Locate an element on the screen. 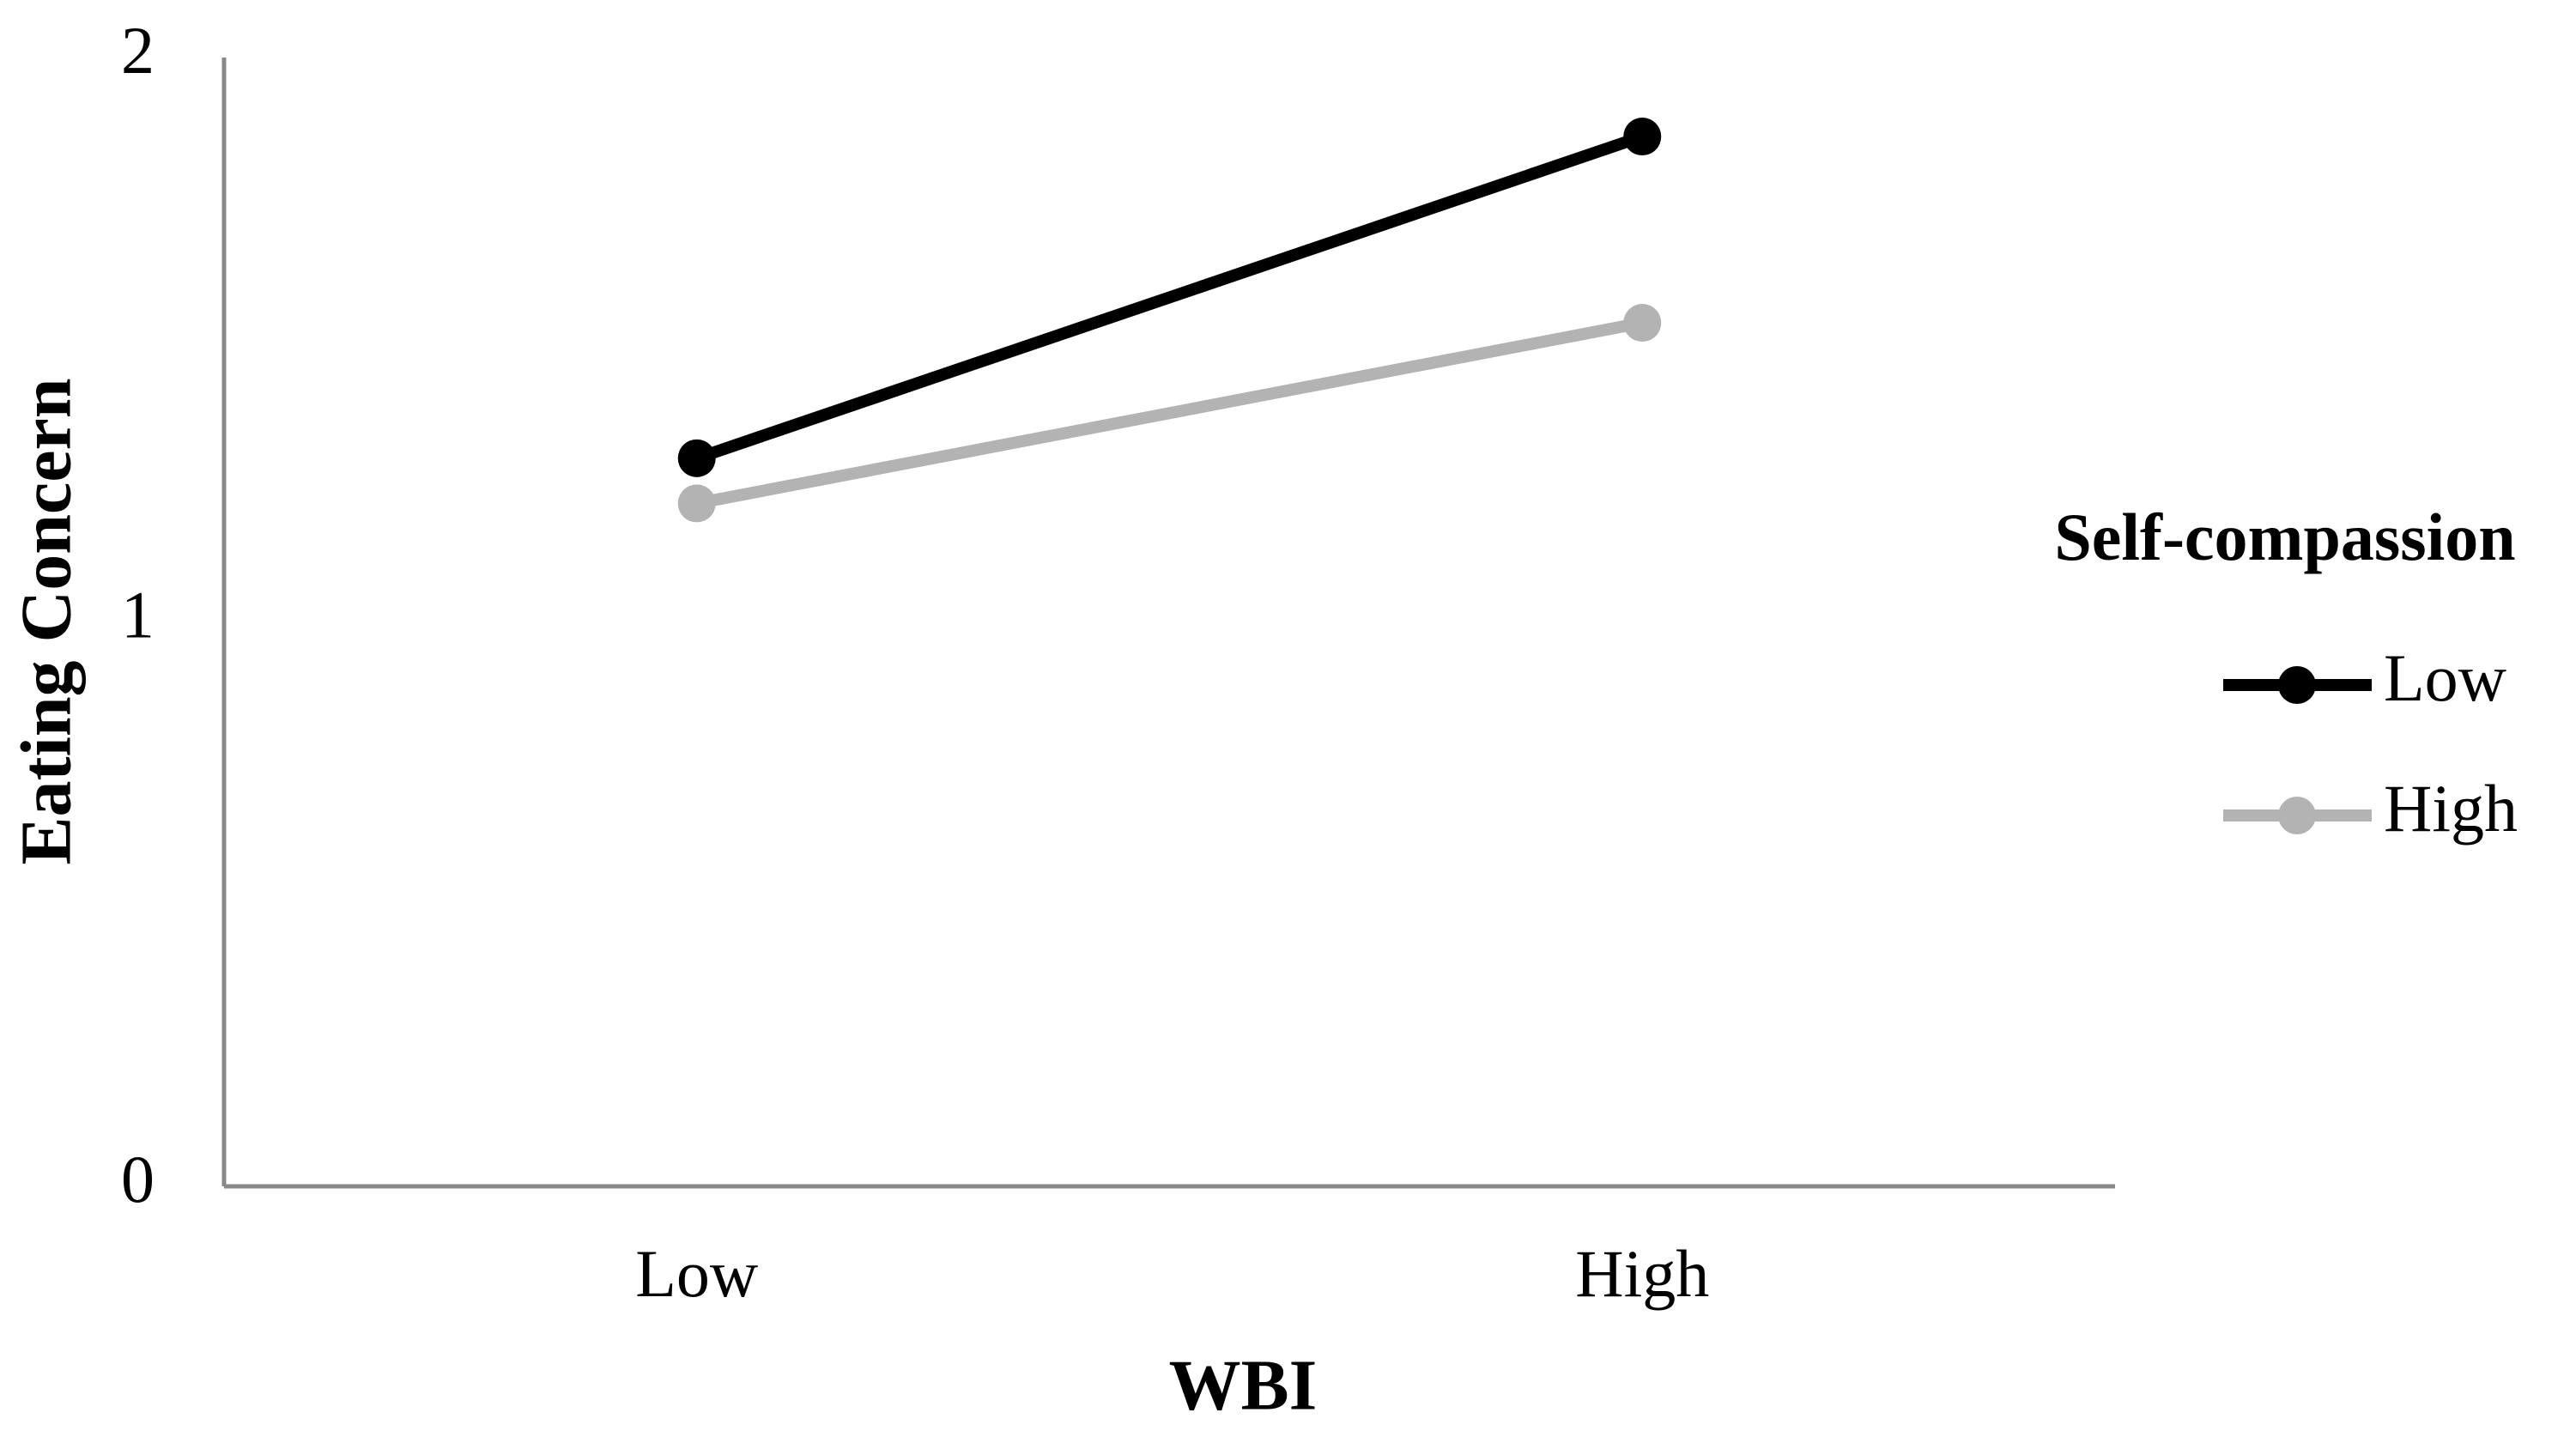 Image resolution: width=2576 pixels, height=1443 pixels. x-tick-label: High is located at coordinates (1642, 1273).